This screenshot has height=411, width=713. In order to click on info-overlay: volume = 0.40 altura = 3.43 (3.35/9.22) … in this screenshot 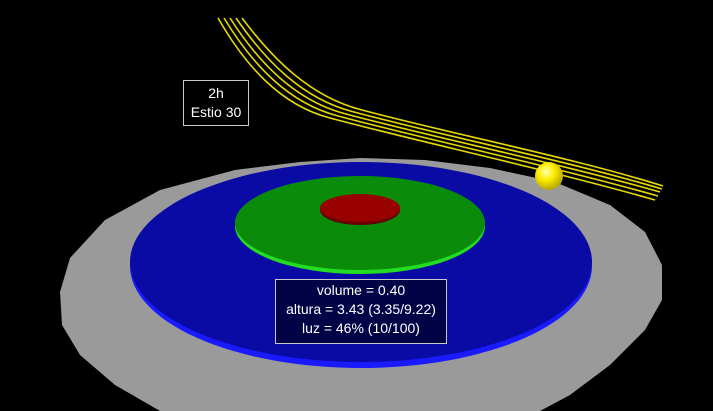, I will do `click(361, 311)`.